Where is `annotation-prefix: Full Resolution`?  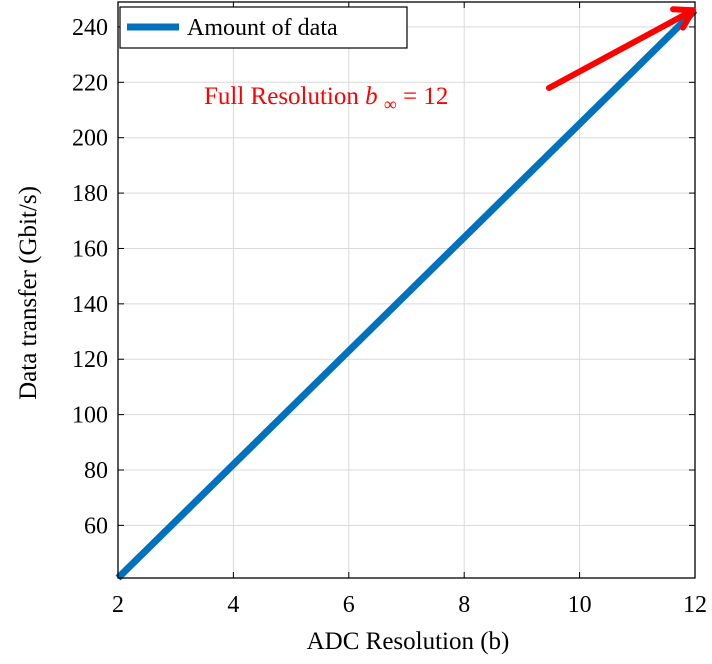 annotation-prefix: Full Resolution is located at coordinates (284, 96).